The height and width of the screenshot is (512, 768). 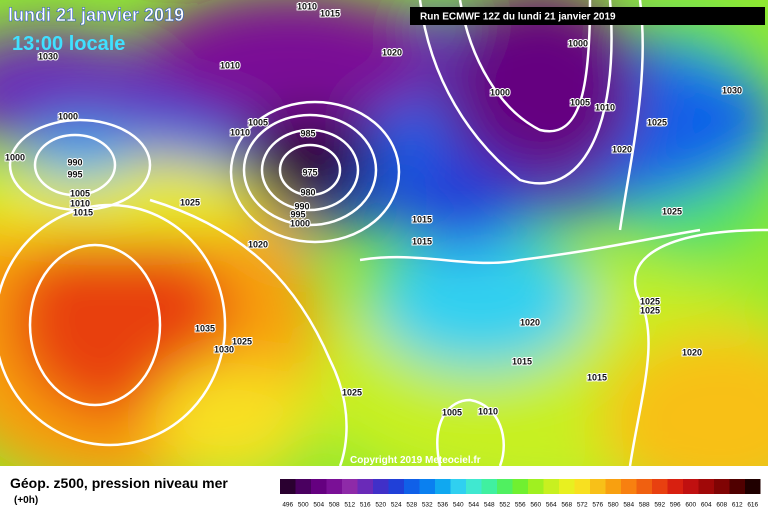 I want to click on legend-value: 572, so click(x=582, y=505).